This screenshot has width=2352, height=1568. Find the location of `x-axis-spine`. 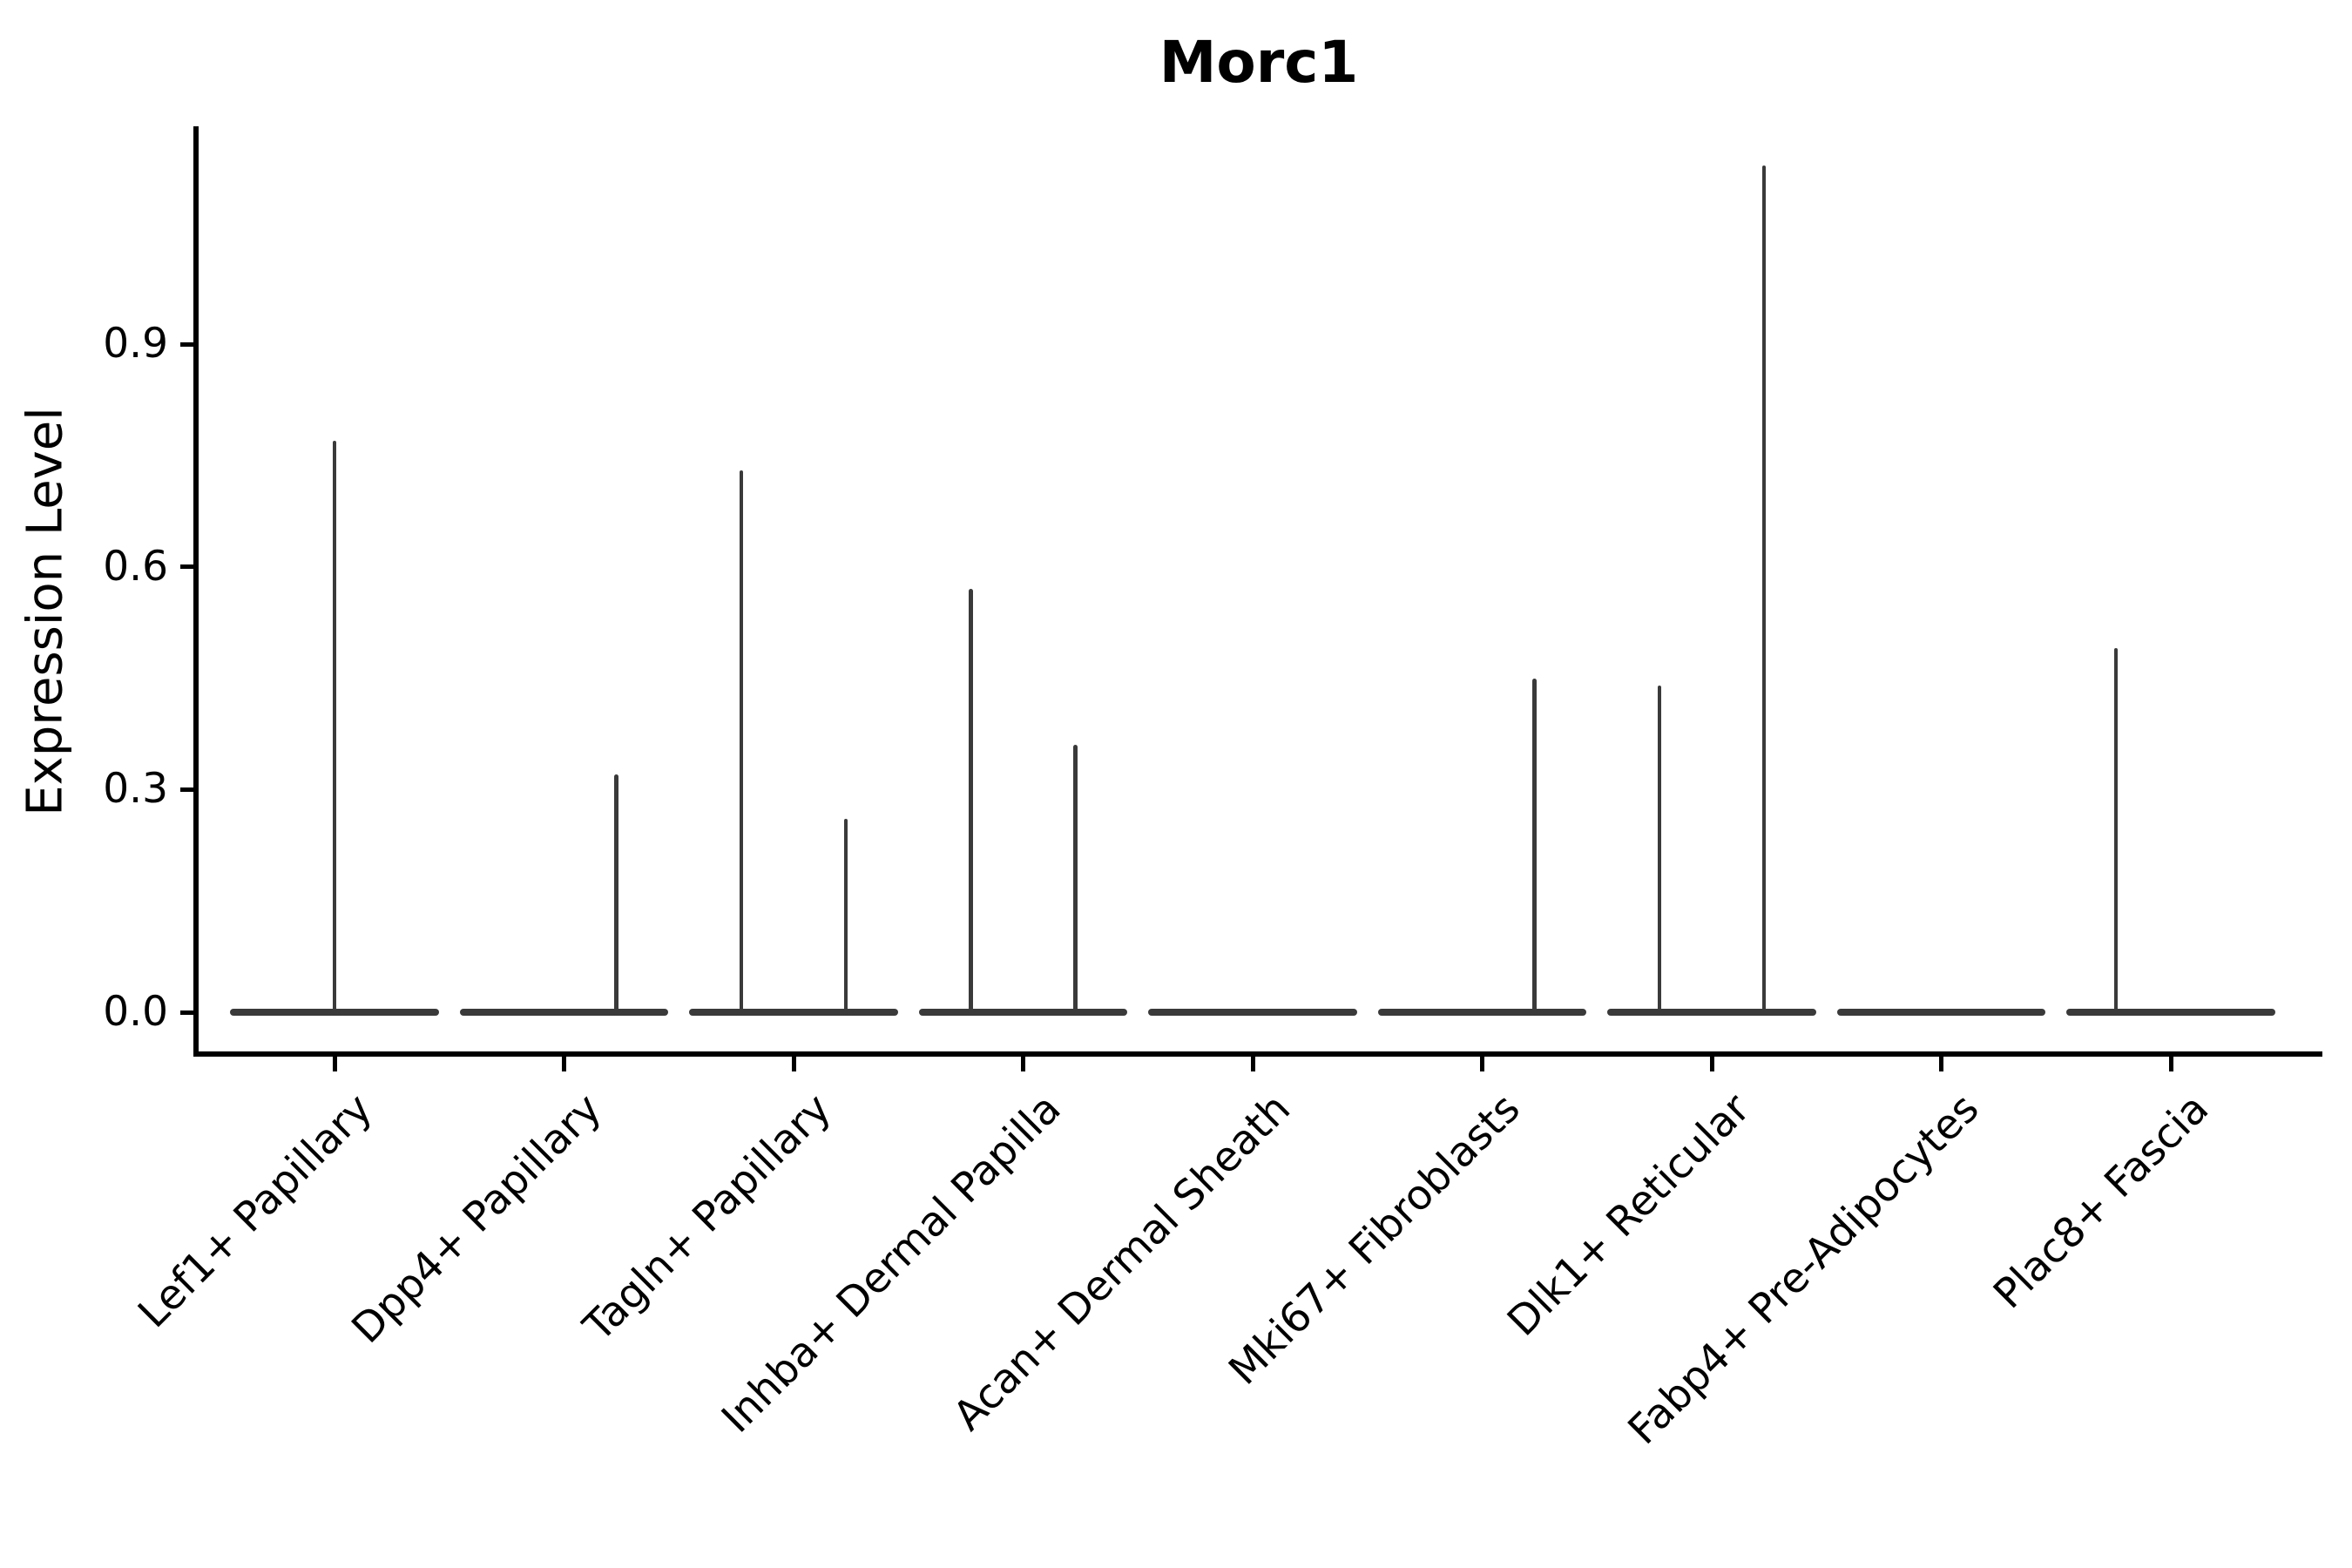

x-axis-spine is located at coordinates (1257, 1054).